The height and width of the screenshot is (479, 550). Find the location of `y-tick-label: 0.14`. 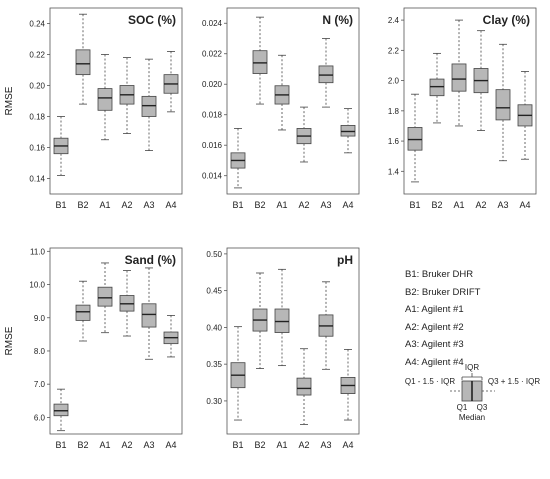

y-tick-label: 0.14 is located at coordinates (37, 179).